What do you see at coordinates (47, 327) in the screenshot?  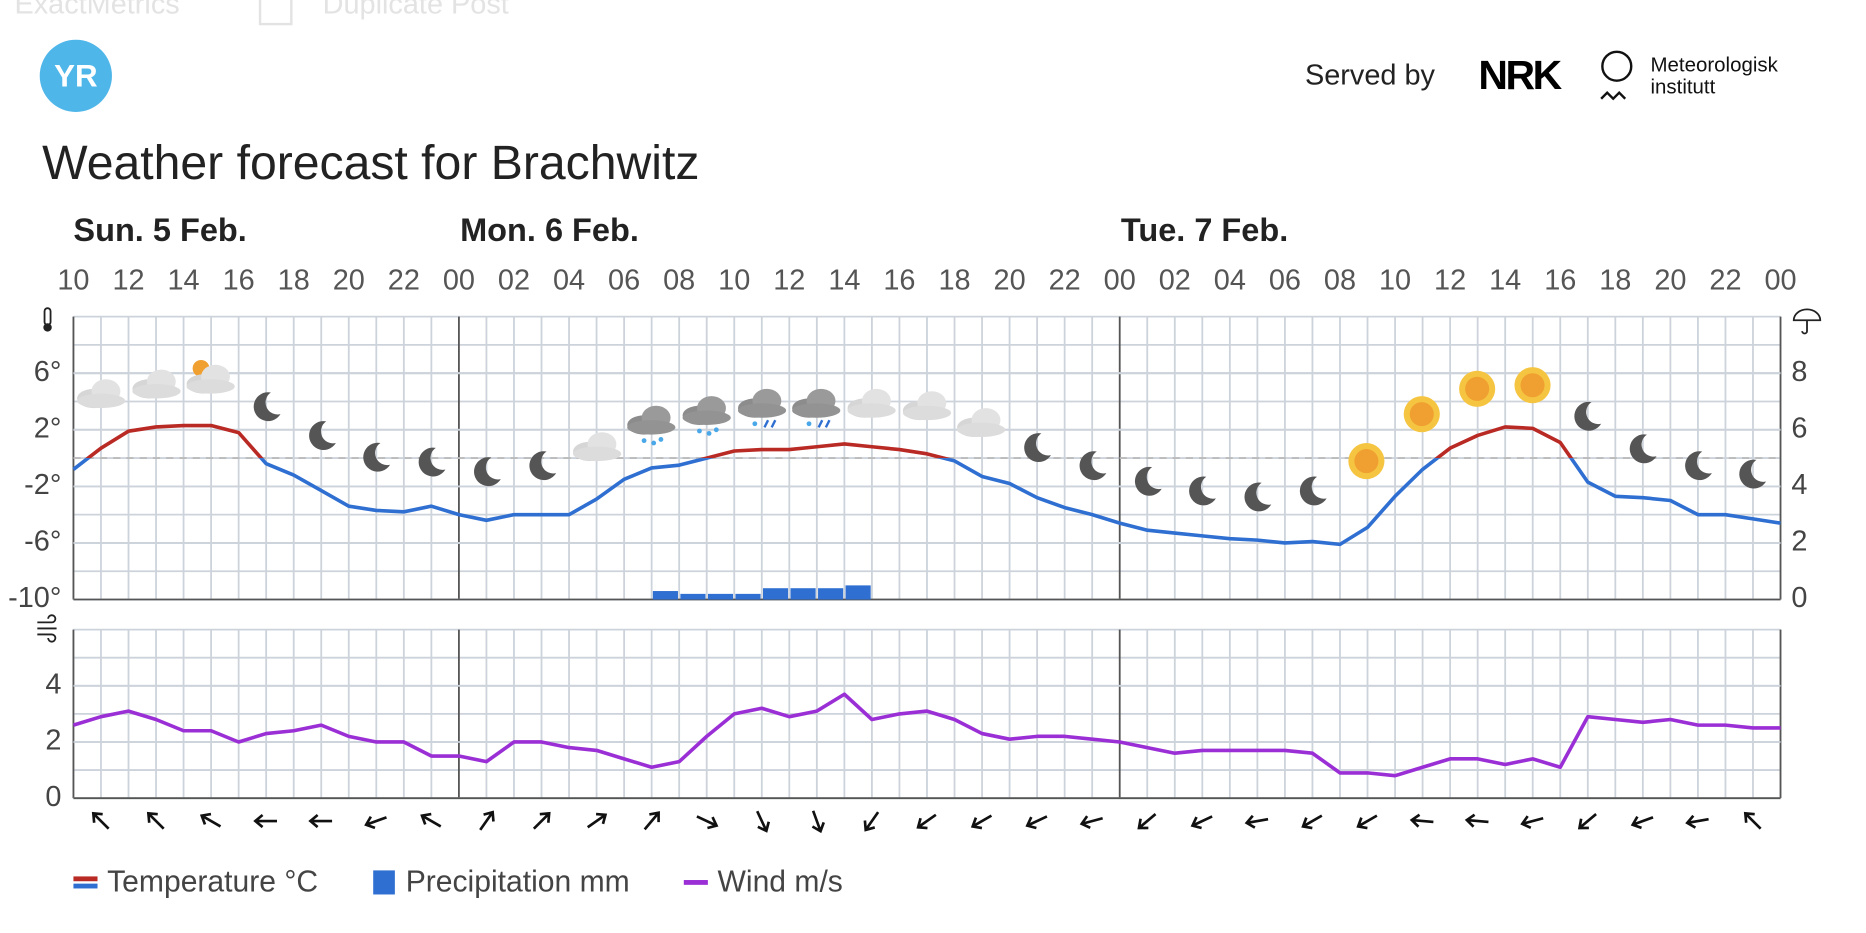 I see `thermometer-bulb` at bounding box center [47, 327].